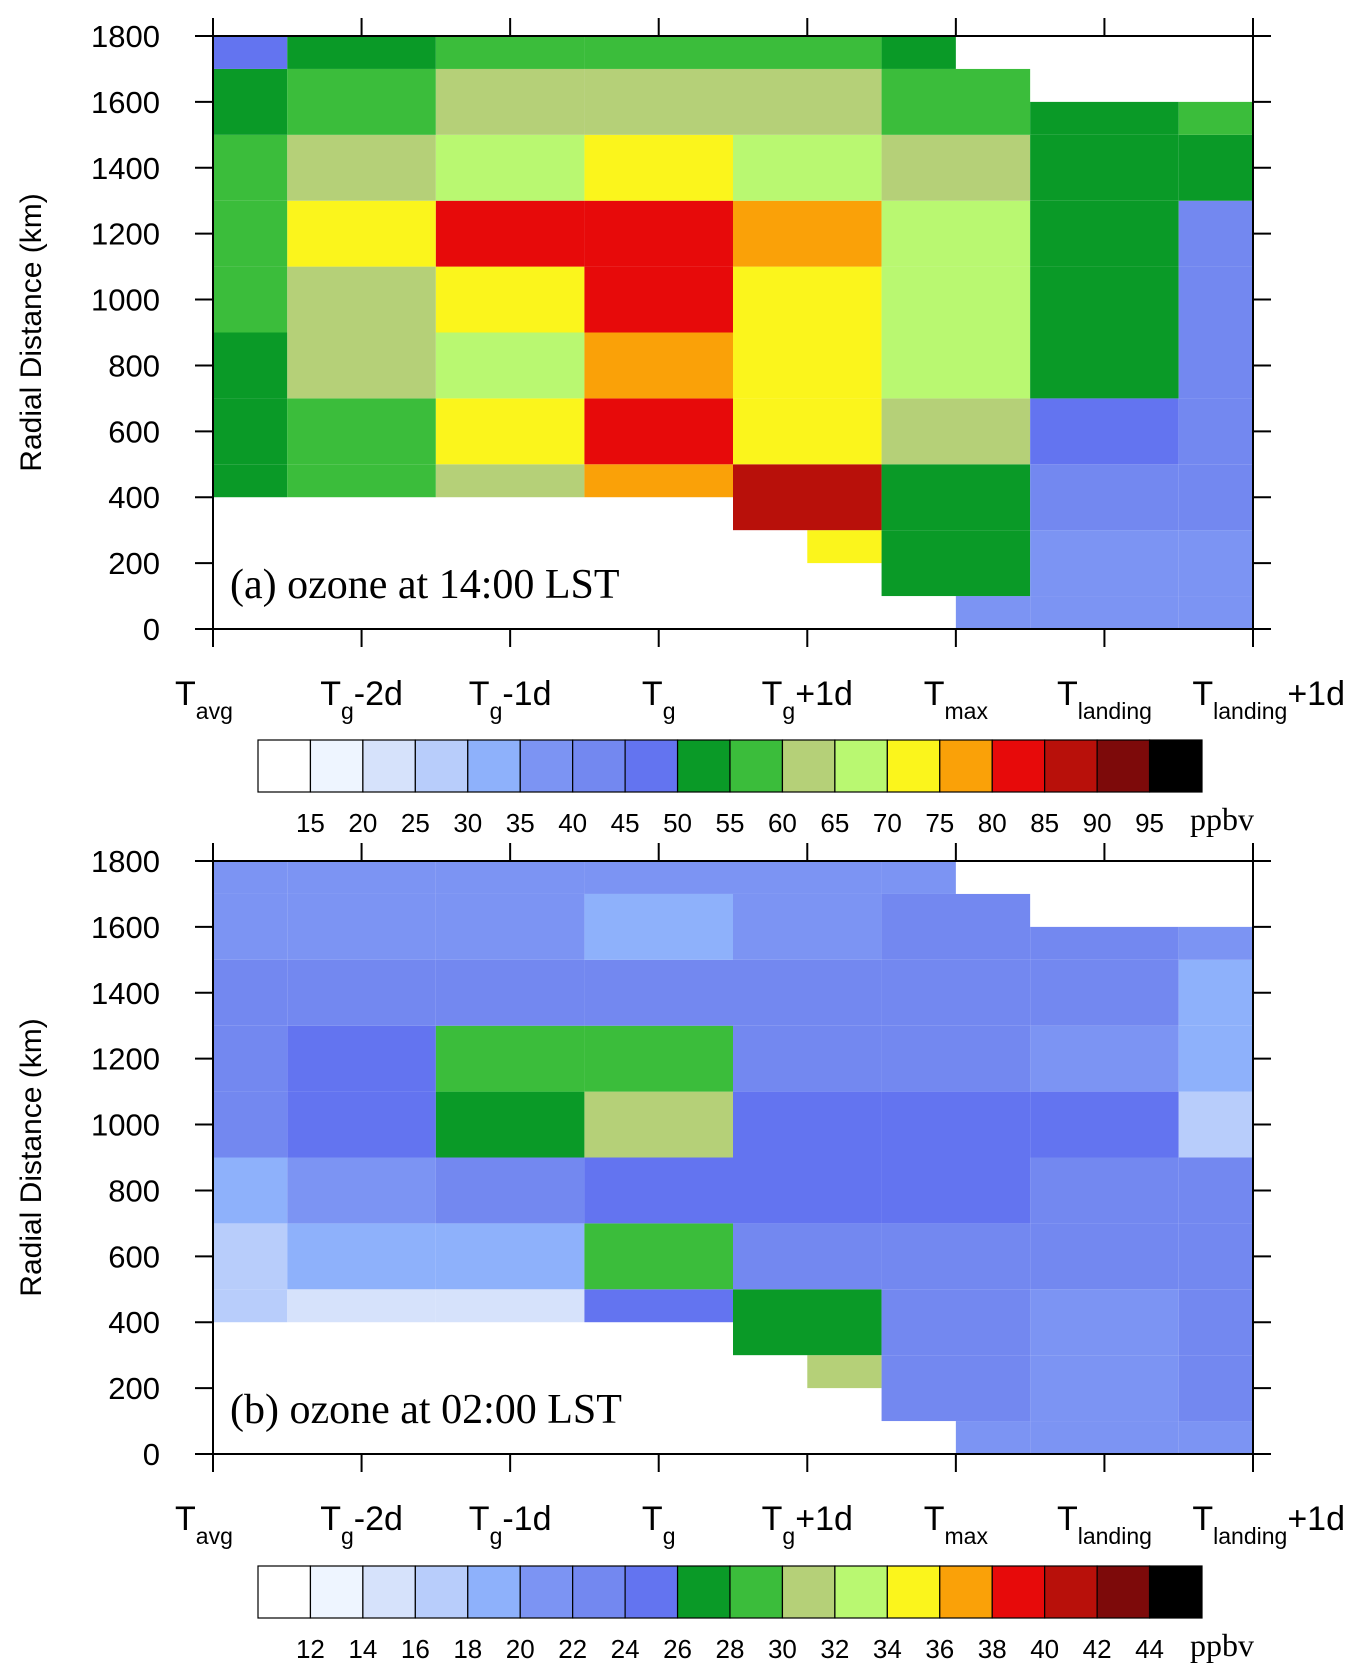 The image size is (1351, 1671). Describe the element at coordinates (1222, 1645) in the screenshot. I see `colorbar-units-b: ppbv` at that location.